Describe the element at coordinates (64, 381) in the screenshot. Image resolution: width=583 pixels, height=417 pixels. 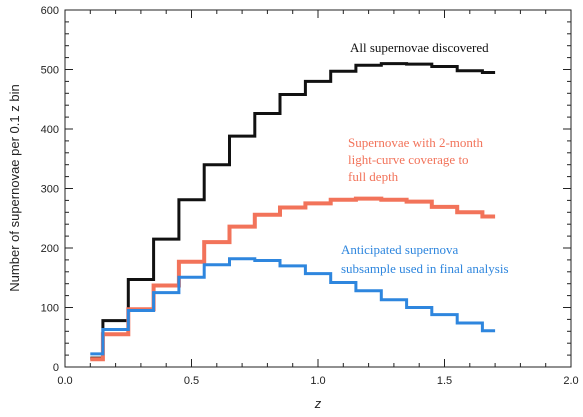
I see `x-tick-label: 0.0` at that location.